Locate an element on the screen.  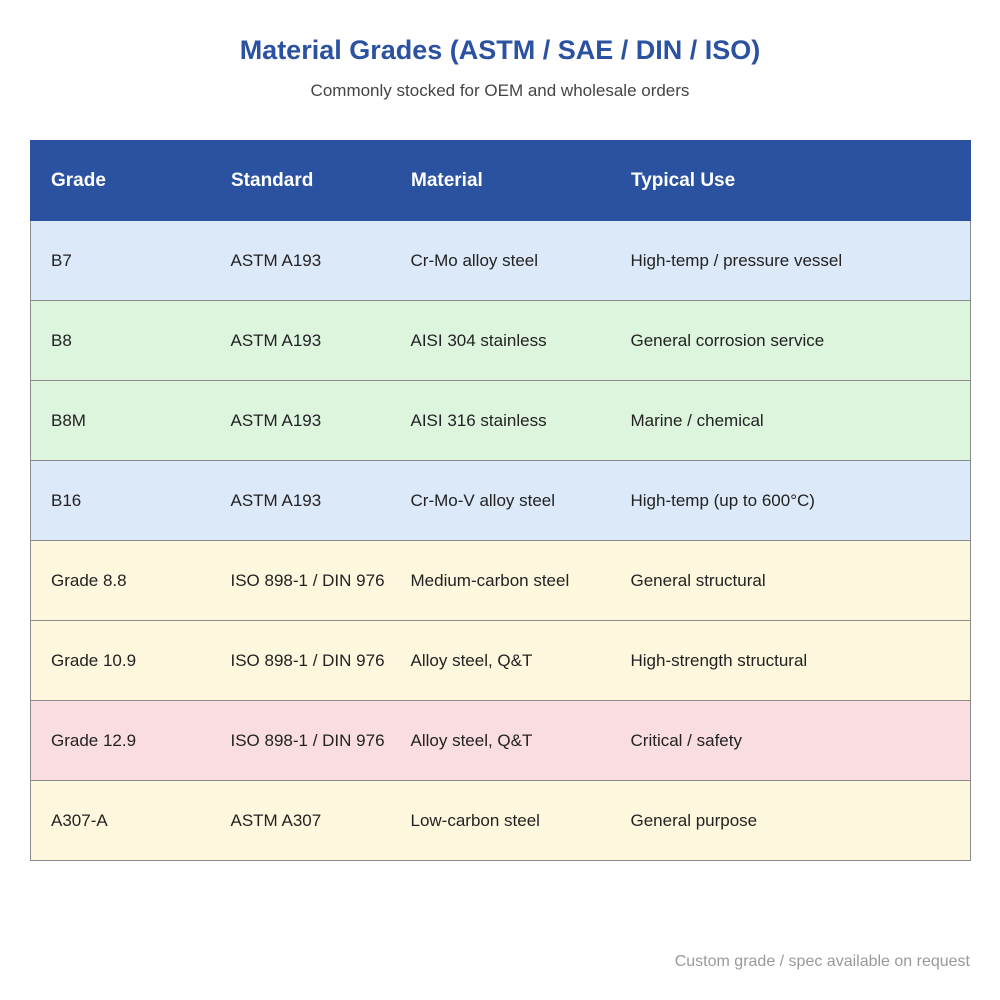
table-header-row: Grade Standard Material Typical Use is located at coordinates (500, 180).